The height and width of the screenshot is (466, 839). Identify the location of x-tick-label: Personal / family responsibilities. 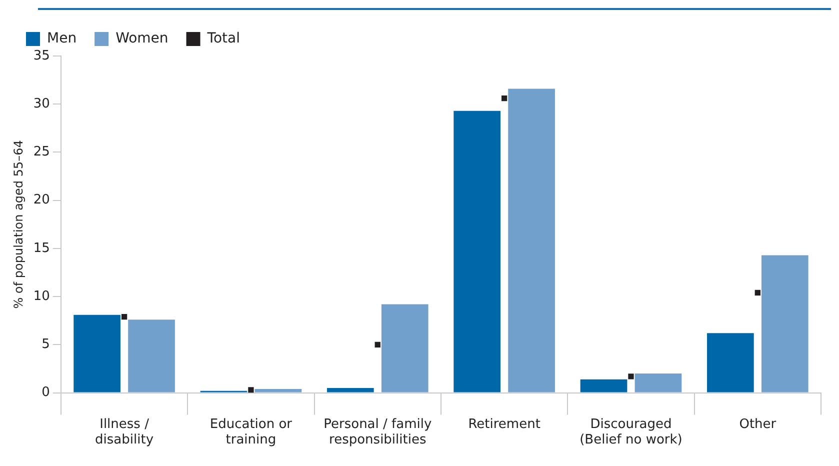
(378, 432).